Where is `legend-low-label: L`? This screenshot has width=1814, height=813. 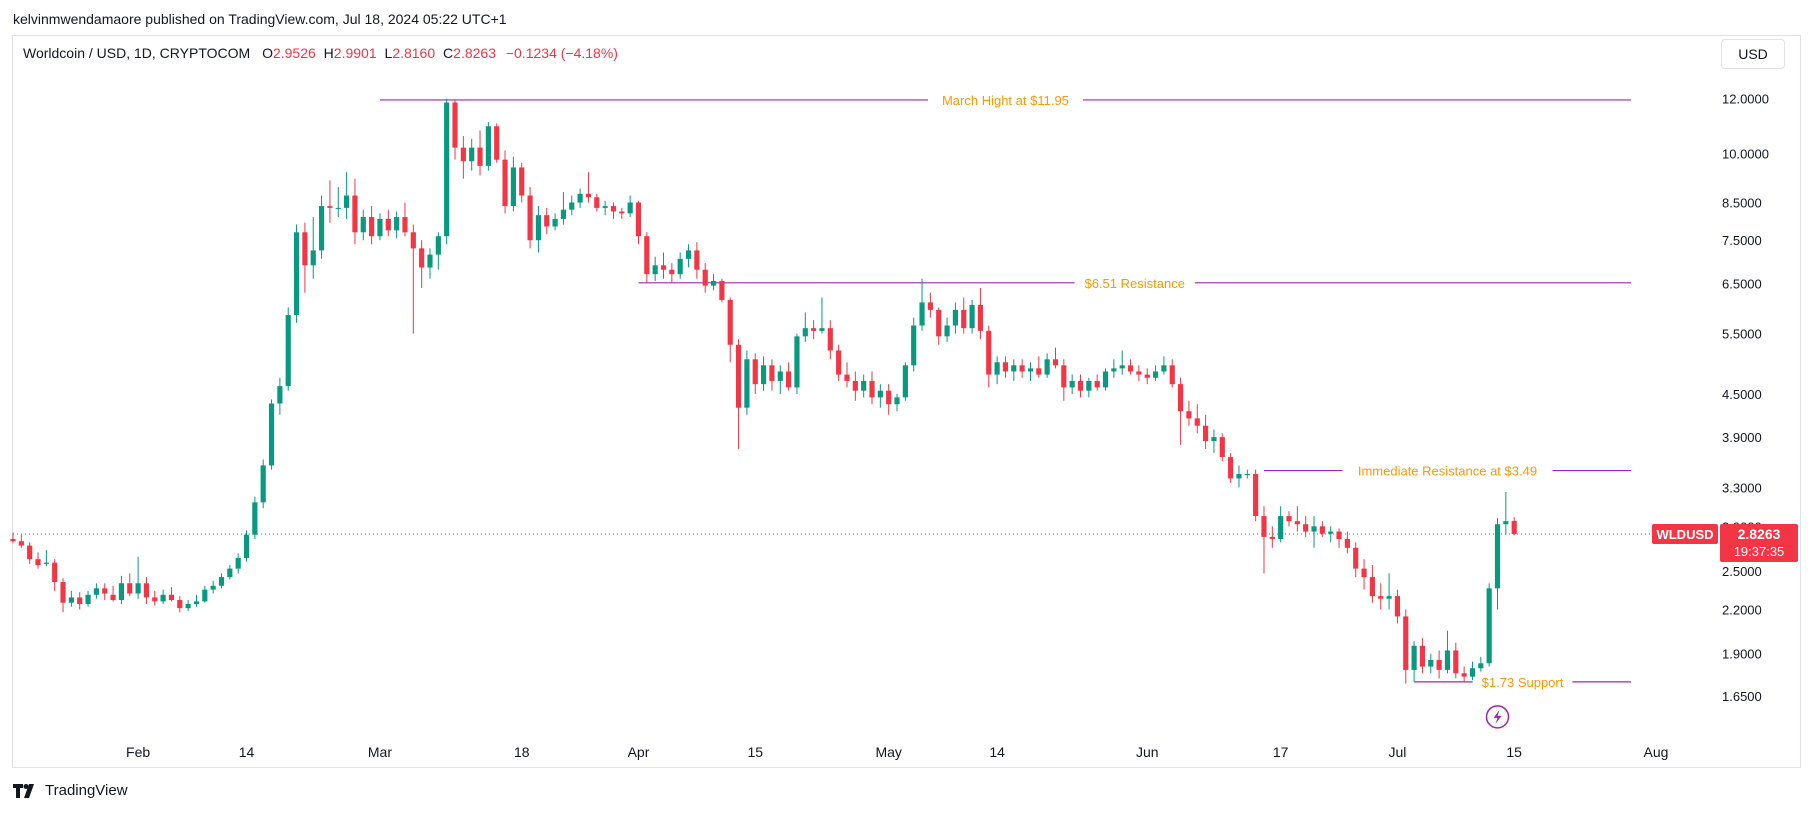
legend-low-label: L is located at coordinates (388, 53).